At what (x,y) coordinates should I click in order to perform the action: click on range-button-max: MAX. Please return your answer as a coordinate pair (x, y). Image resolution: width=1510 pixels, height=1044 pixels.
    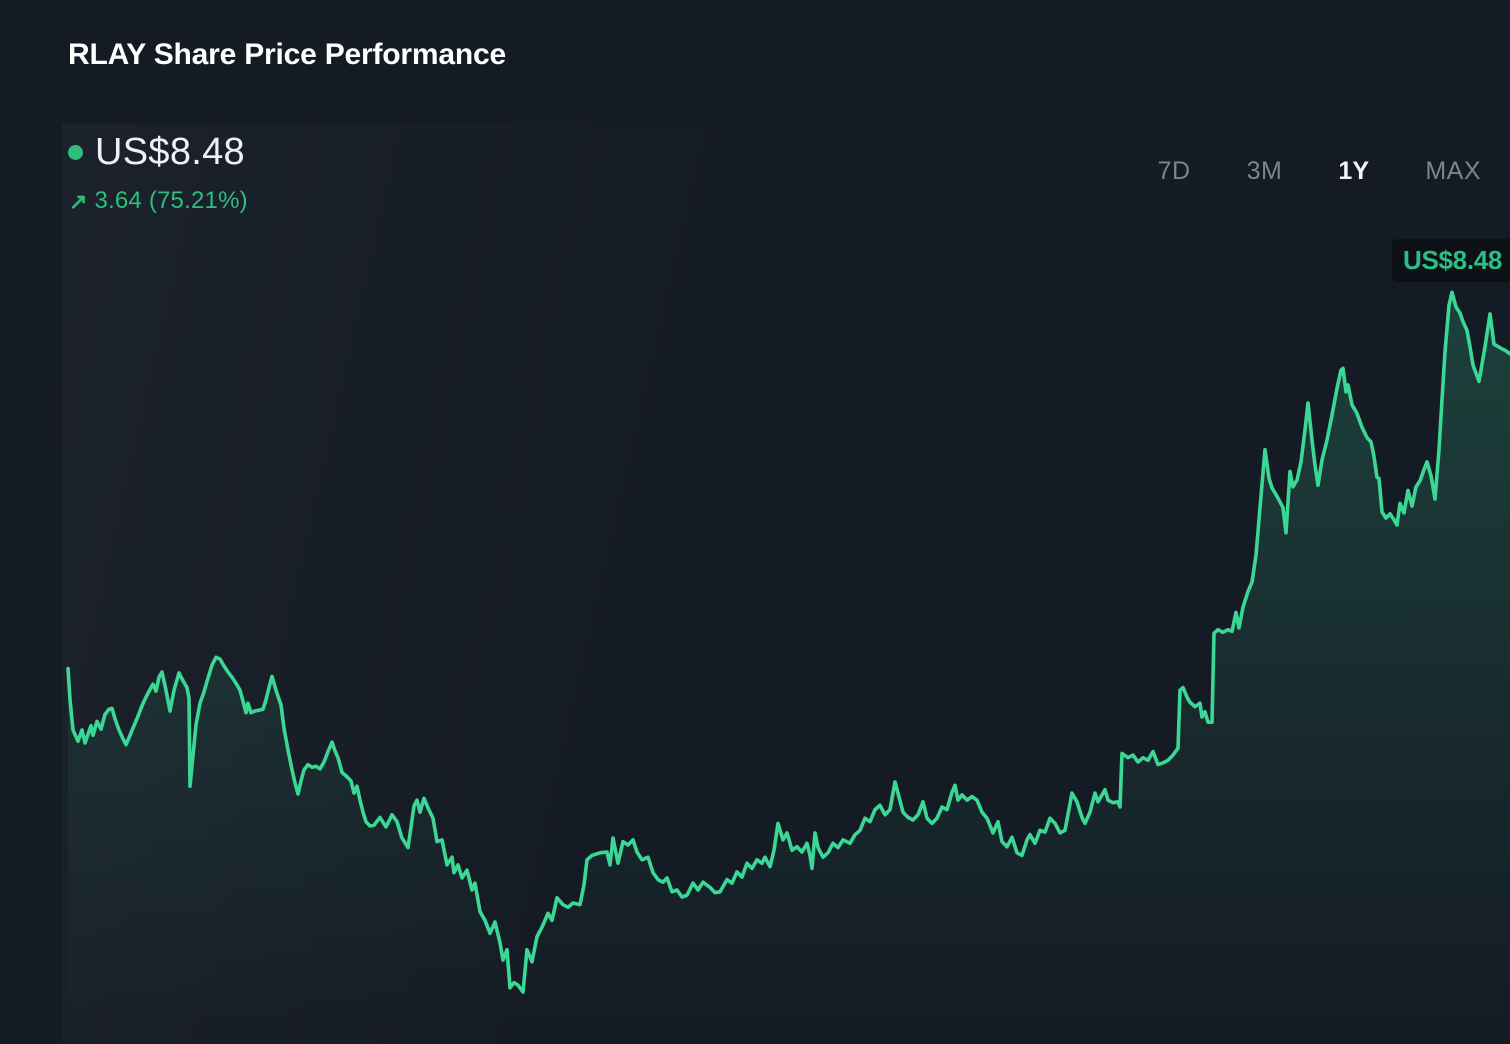
    Looking at the image, I should click on (1453, 171).